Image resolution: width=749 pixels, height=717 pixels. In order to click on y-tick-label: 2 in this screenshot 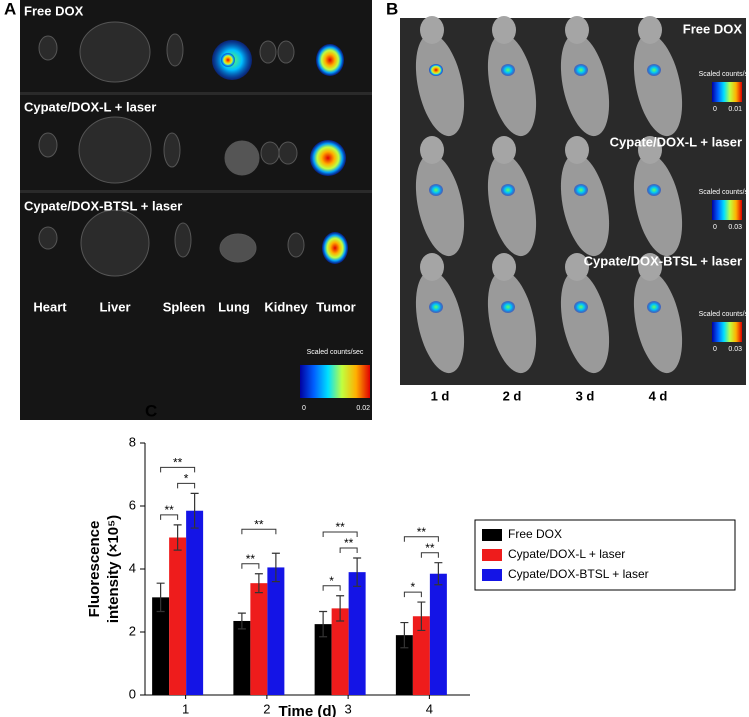, I will do `click(132, 630)`.